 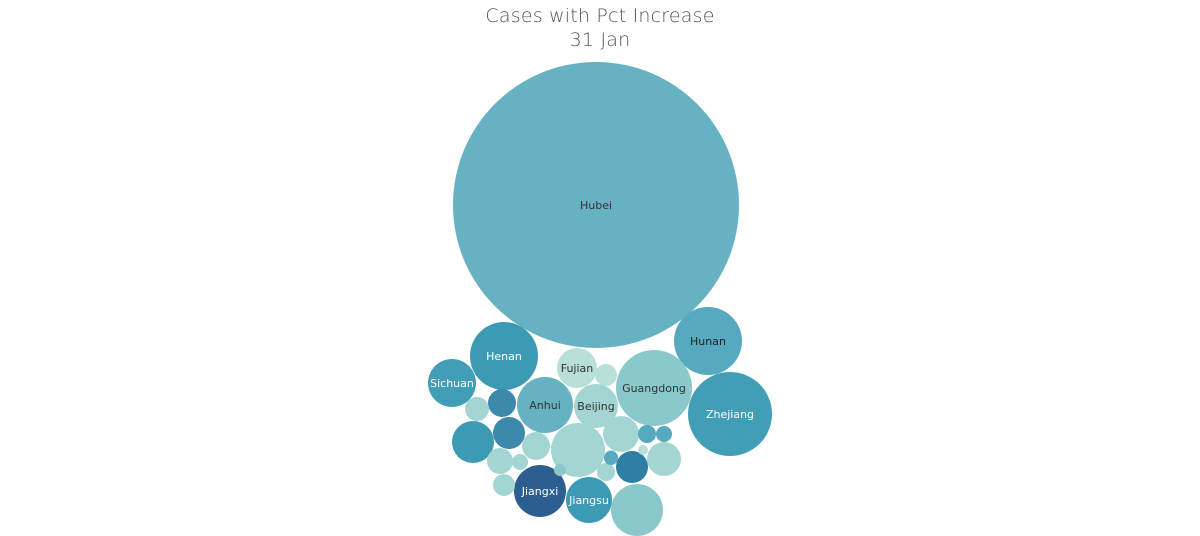 I want to click on bubble-jiangxi: Jiangxi, so click(x=540, y=491).